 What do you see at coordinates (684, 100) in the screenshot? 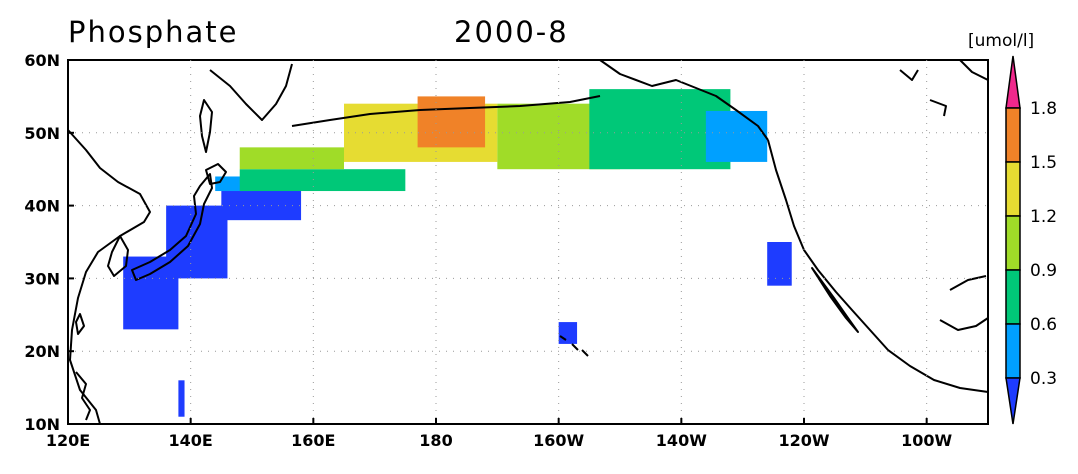
I see `alaska-coast` at bounding box center [684, 100].